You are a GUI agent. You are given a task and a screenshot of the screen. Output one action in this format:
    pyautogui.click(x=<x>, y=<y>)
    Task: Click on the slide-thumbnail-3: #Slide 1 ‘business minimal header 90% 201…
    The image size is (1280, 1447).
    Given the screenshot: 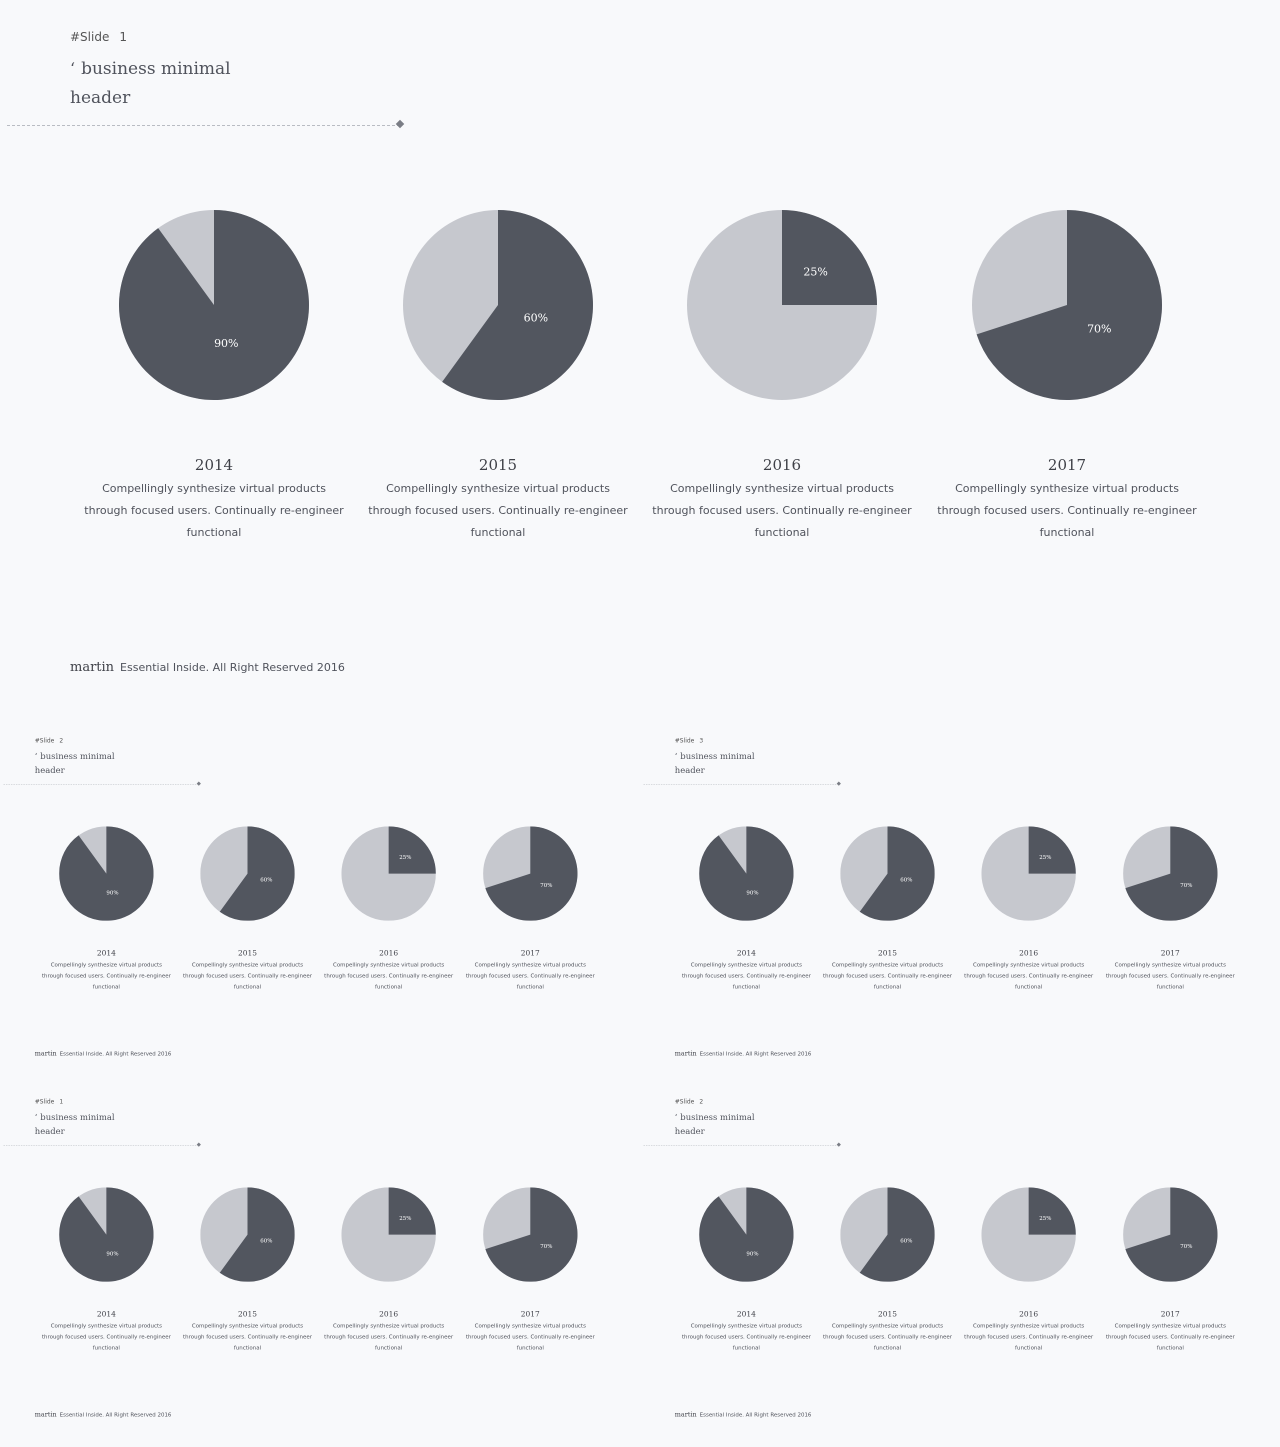 What is the action you would take?
    pyautogui.click(x=318, y=1260)
    